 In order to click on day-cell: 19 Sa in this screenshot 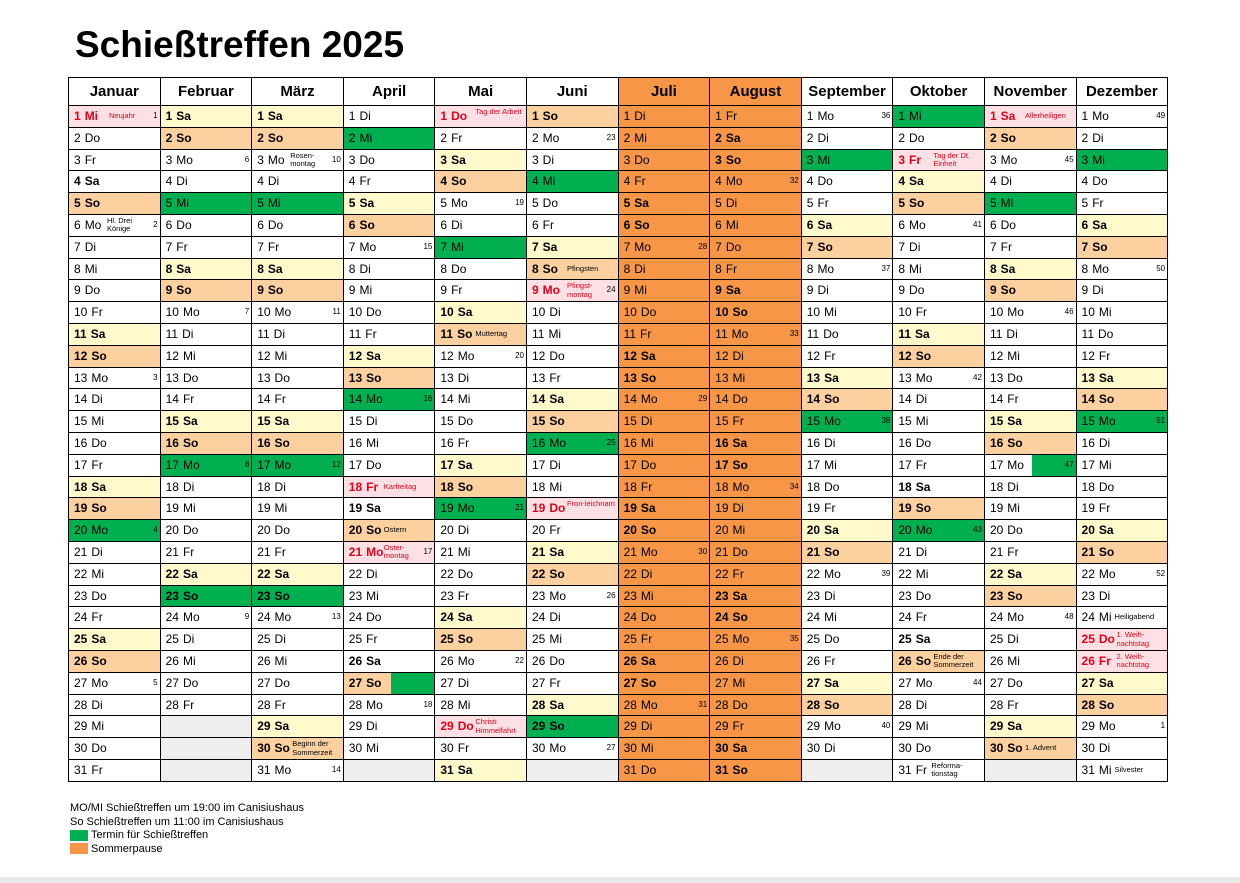, I will do `click(664, 509)`.